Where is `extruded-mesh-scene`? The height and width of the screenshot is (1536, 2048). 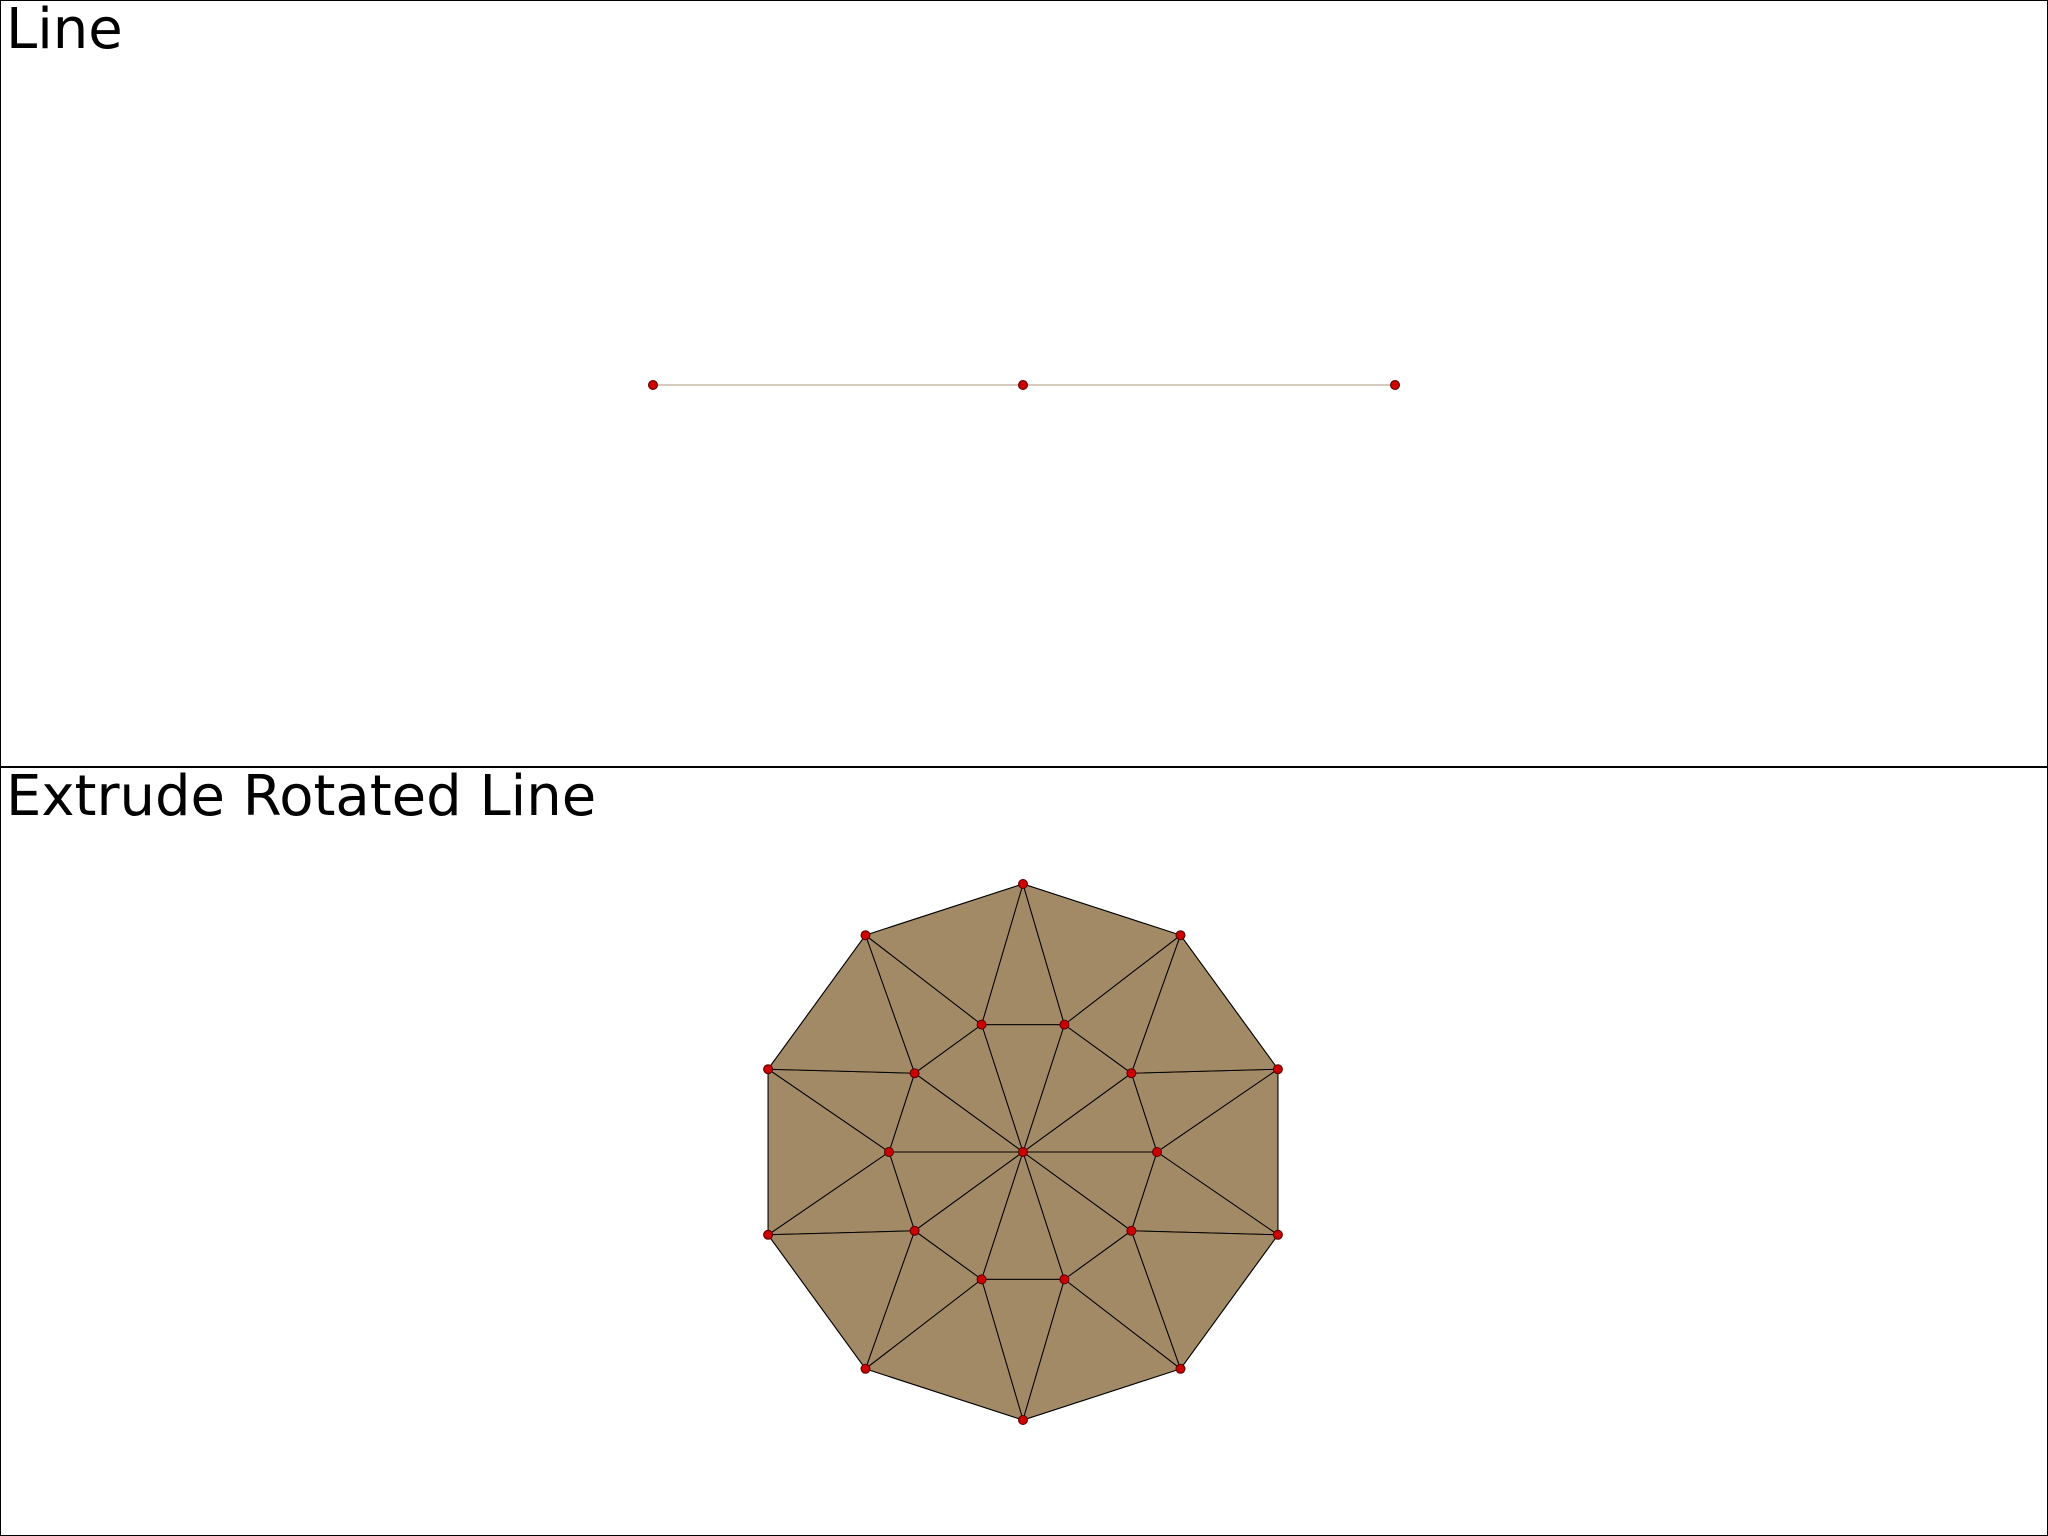 extruded-mesh-scene is located at coordinates (1023, 1152).